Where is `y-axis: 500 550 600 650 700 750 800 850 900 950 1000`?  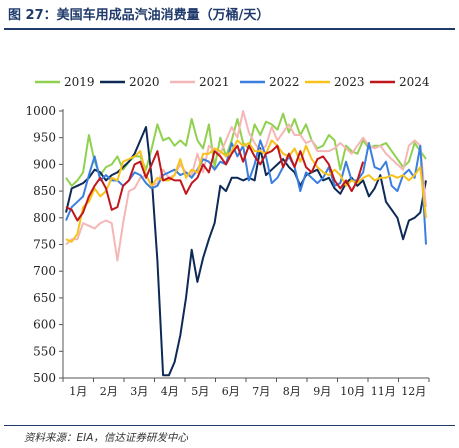
y-axis: 500 550 600 650 700 750 800 850 900 950 1000 is located at coordinates (44, 244).